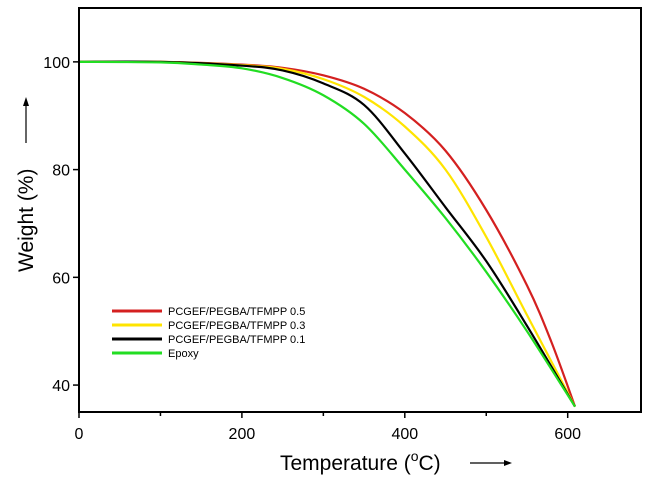 This screenshot has height=478, width=653. What do you see at coordinates (61, 386) in the screenshot?
I see `y-tick-label: 40` at bounding box center [61, 386].